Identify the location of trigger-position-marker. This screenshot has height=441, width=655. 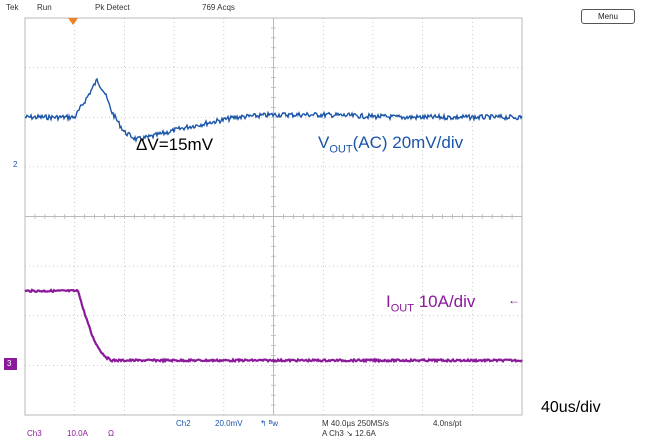
(73, 21).